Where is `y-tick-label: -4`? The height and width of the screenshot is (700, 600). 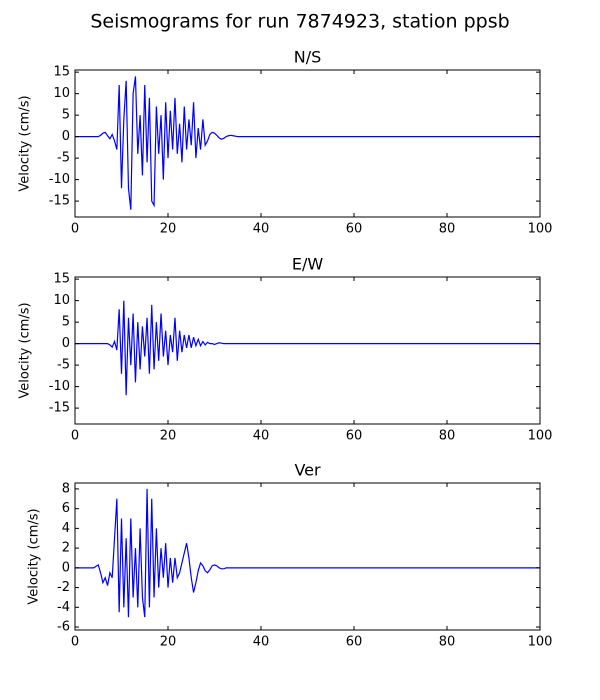
y-tick-label: -4 is located at coordinates (63, 607).